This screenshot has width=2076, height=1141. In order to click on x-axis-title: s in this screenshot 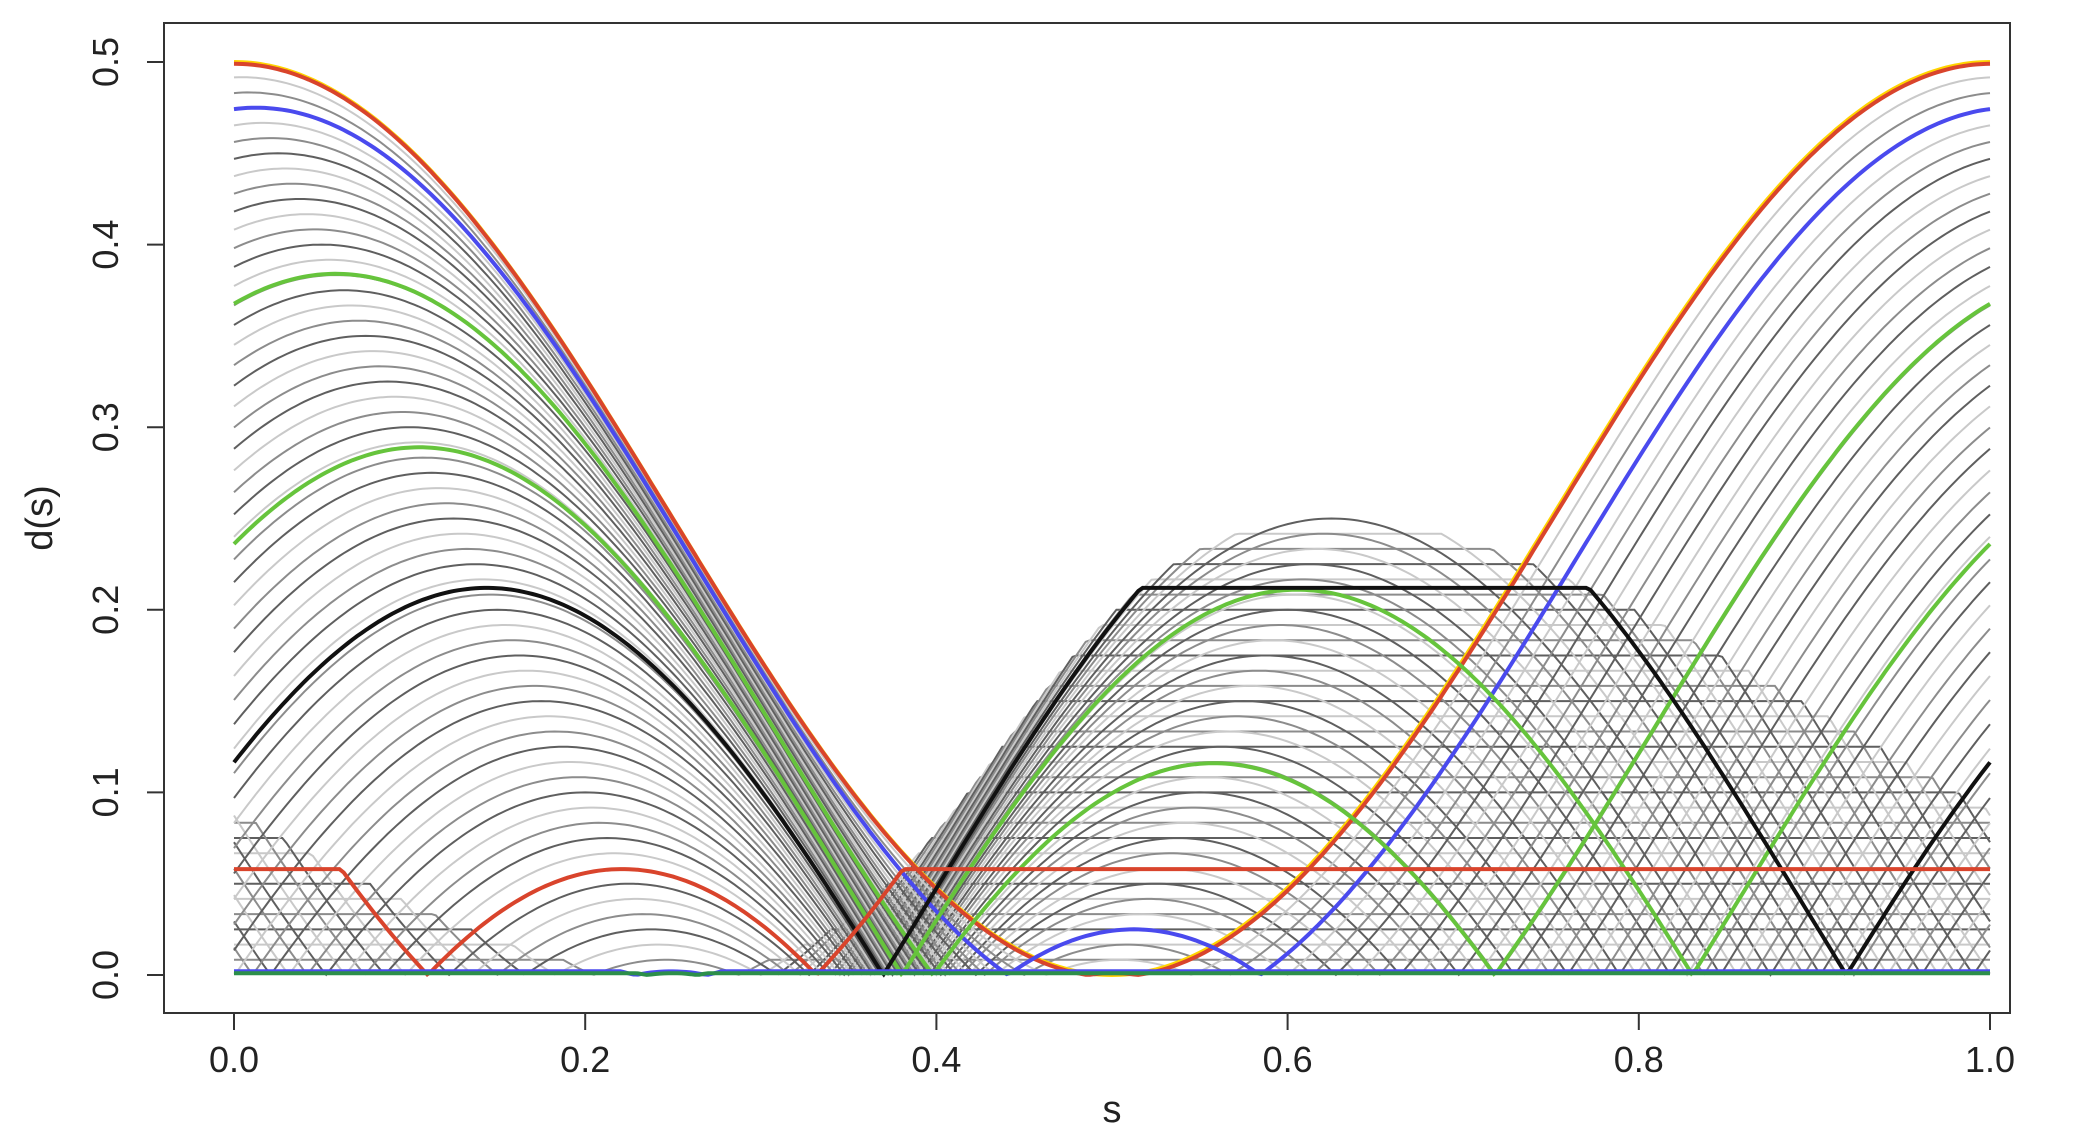, I will do `click(1112, 1110)`.